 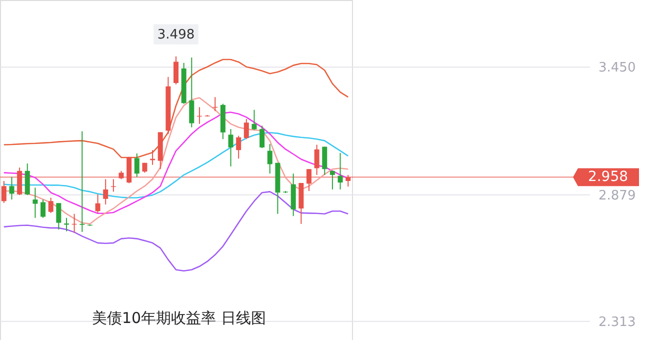 I want to click on line-series, so click(x=176, y=231).